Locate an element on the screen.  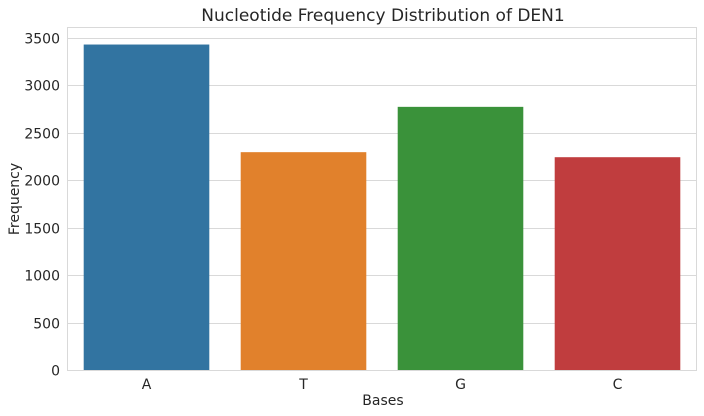
y-tick-label: 3000 is located at coordinates (42, 87).